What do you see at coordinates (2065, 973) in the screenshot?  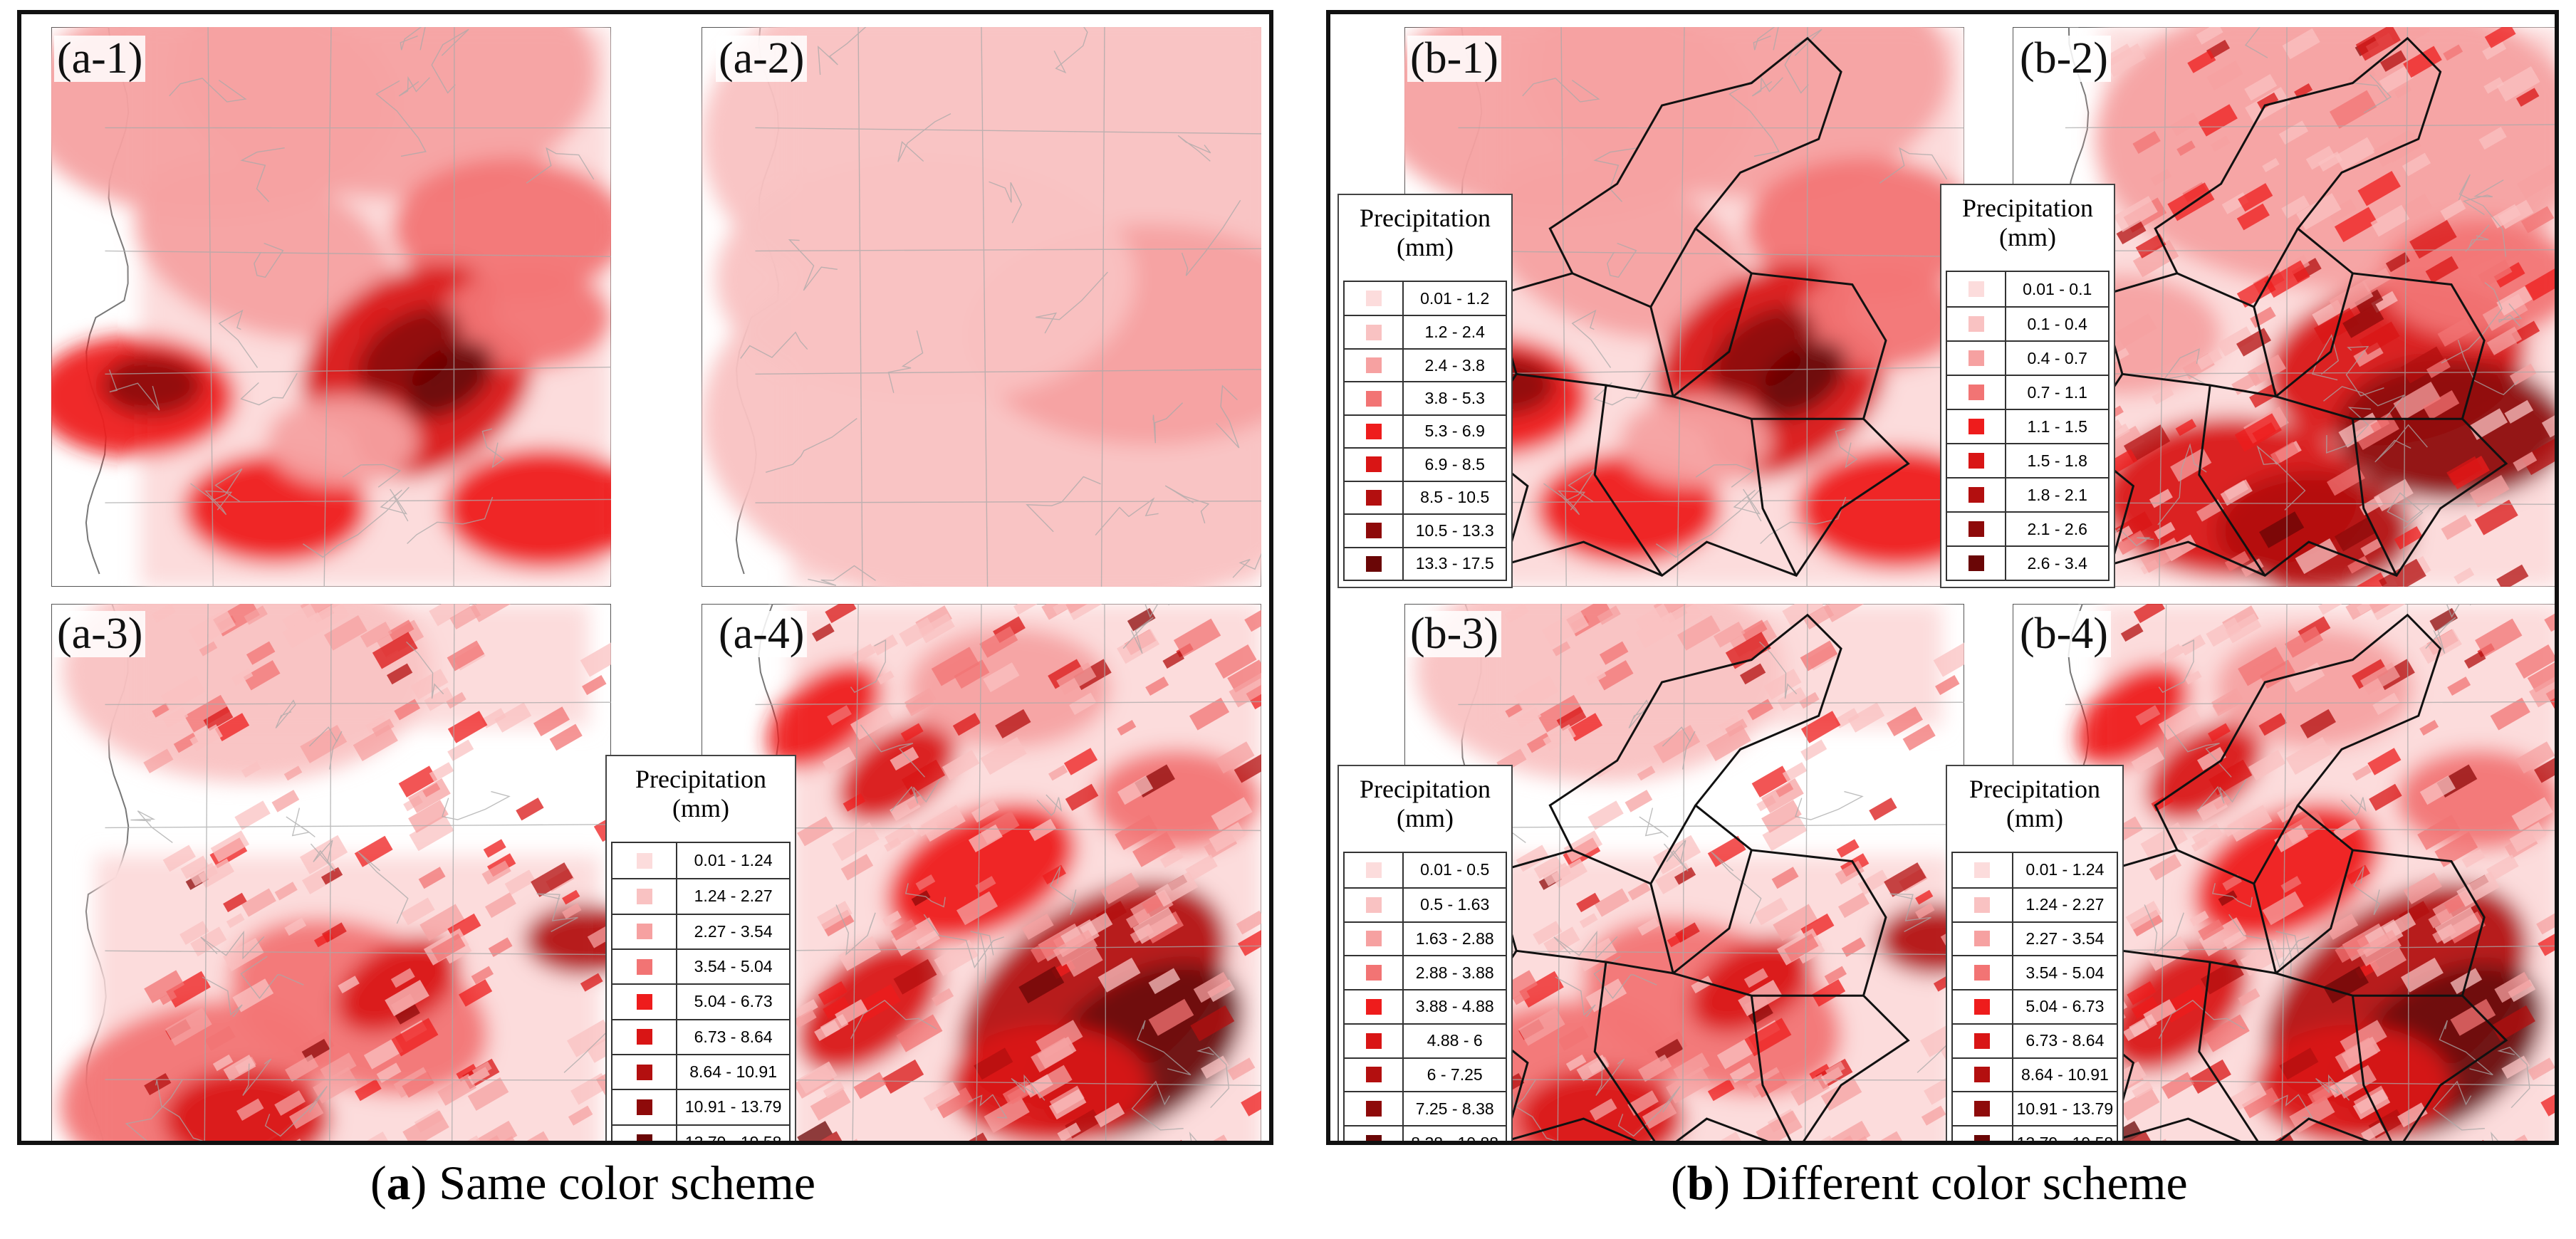 I see `legend-range-label: 3.54 - 5.04` at bounding box center [2065, 973].